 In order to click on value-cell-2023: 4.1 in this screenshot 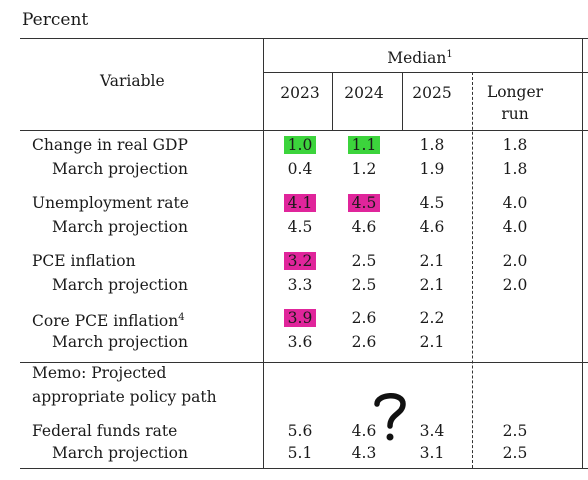, I will do `click(300, 203)`.